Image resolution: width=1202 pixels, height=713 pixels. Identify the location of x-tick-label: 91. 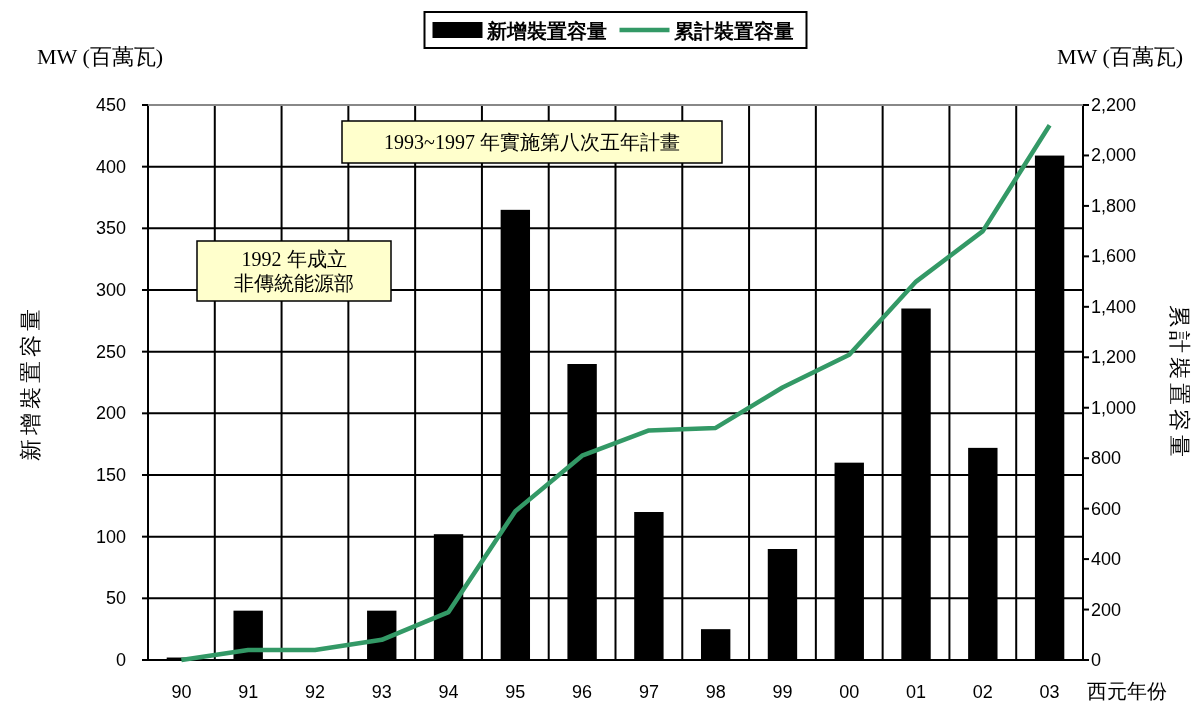
(248, 692).